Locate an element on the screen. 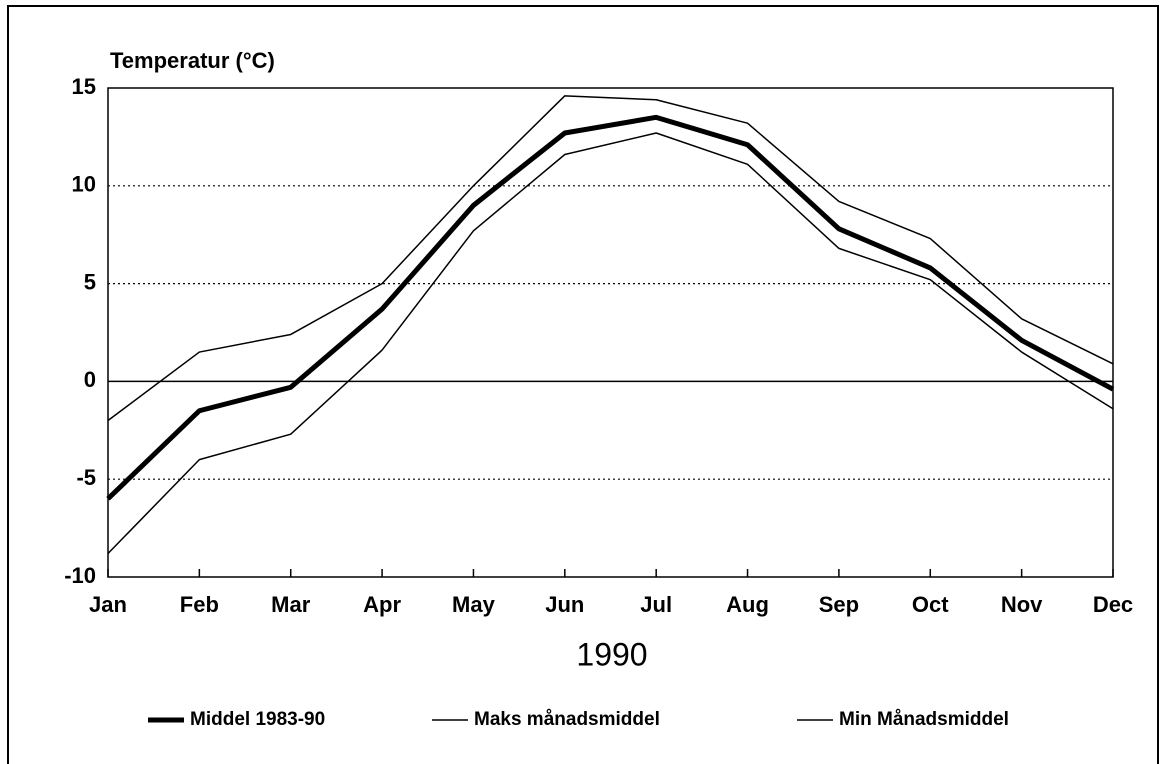  y-tick-label: 15 is located at coordinates (84, 86).